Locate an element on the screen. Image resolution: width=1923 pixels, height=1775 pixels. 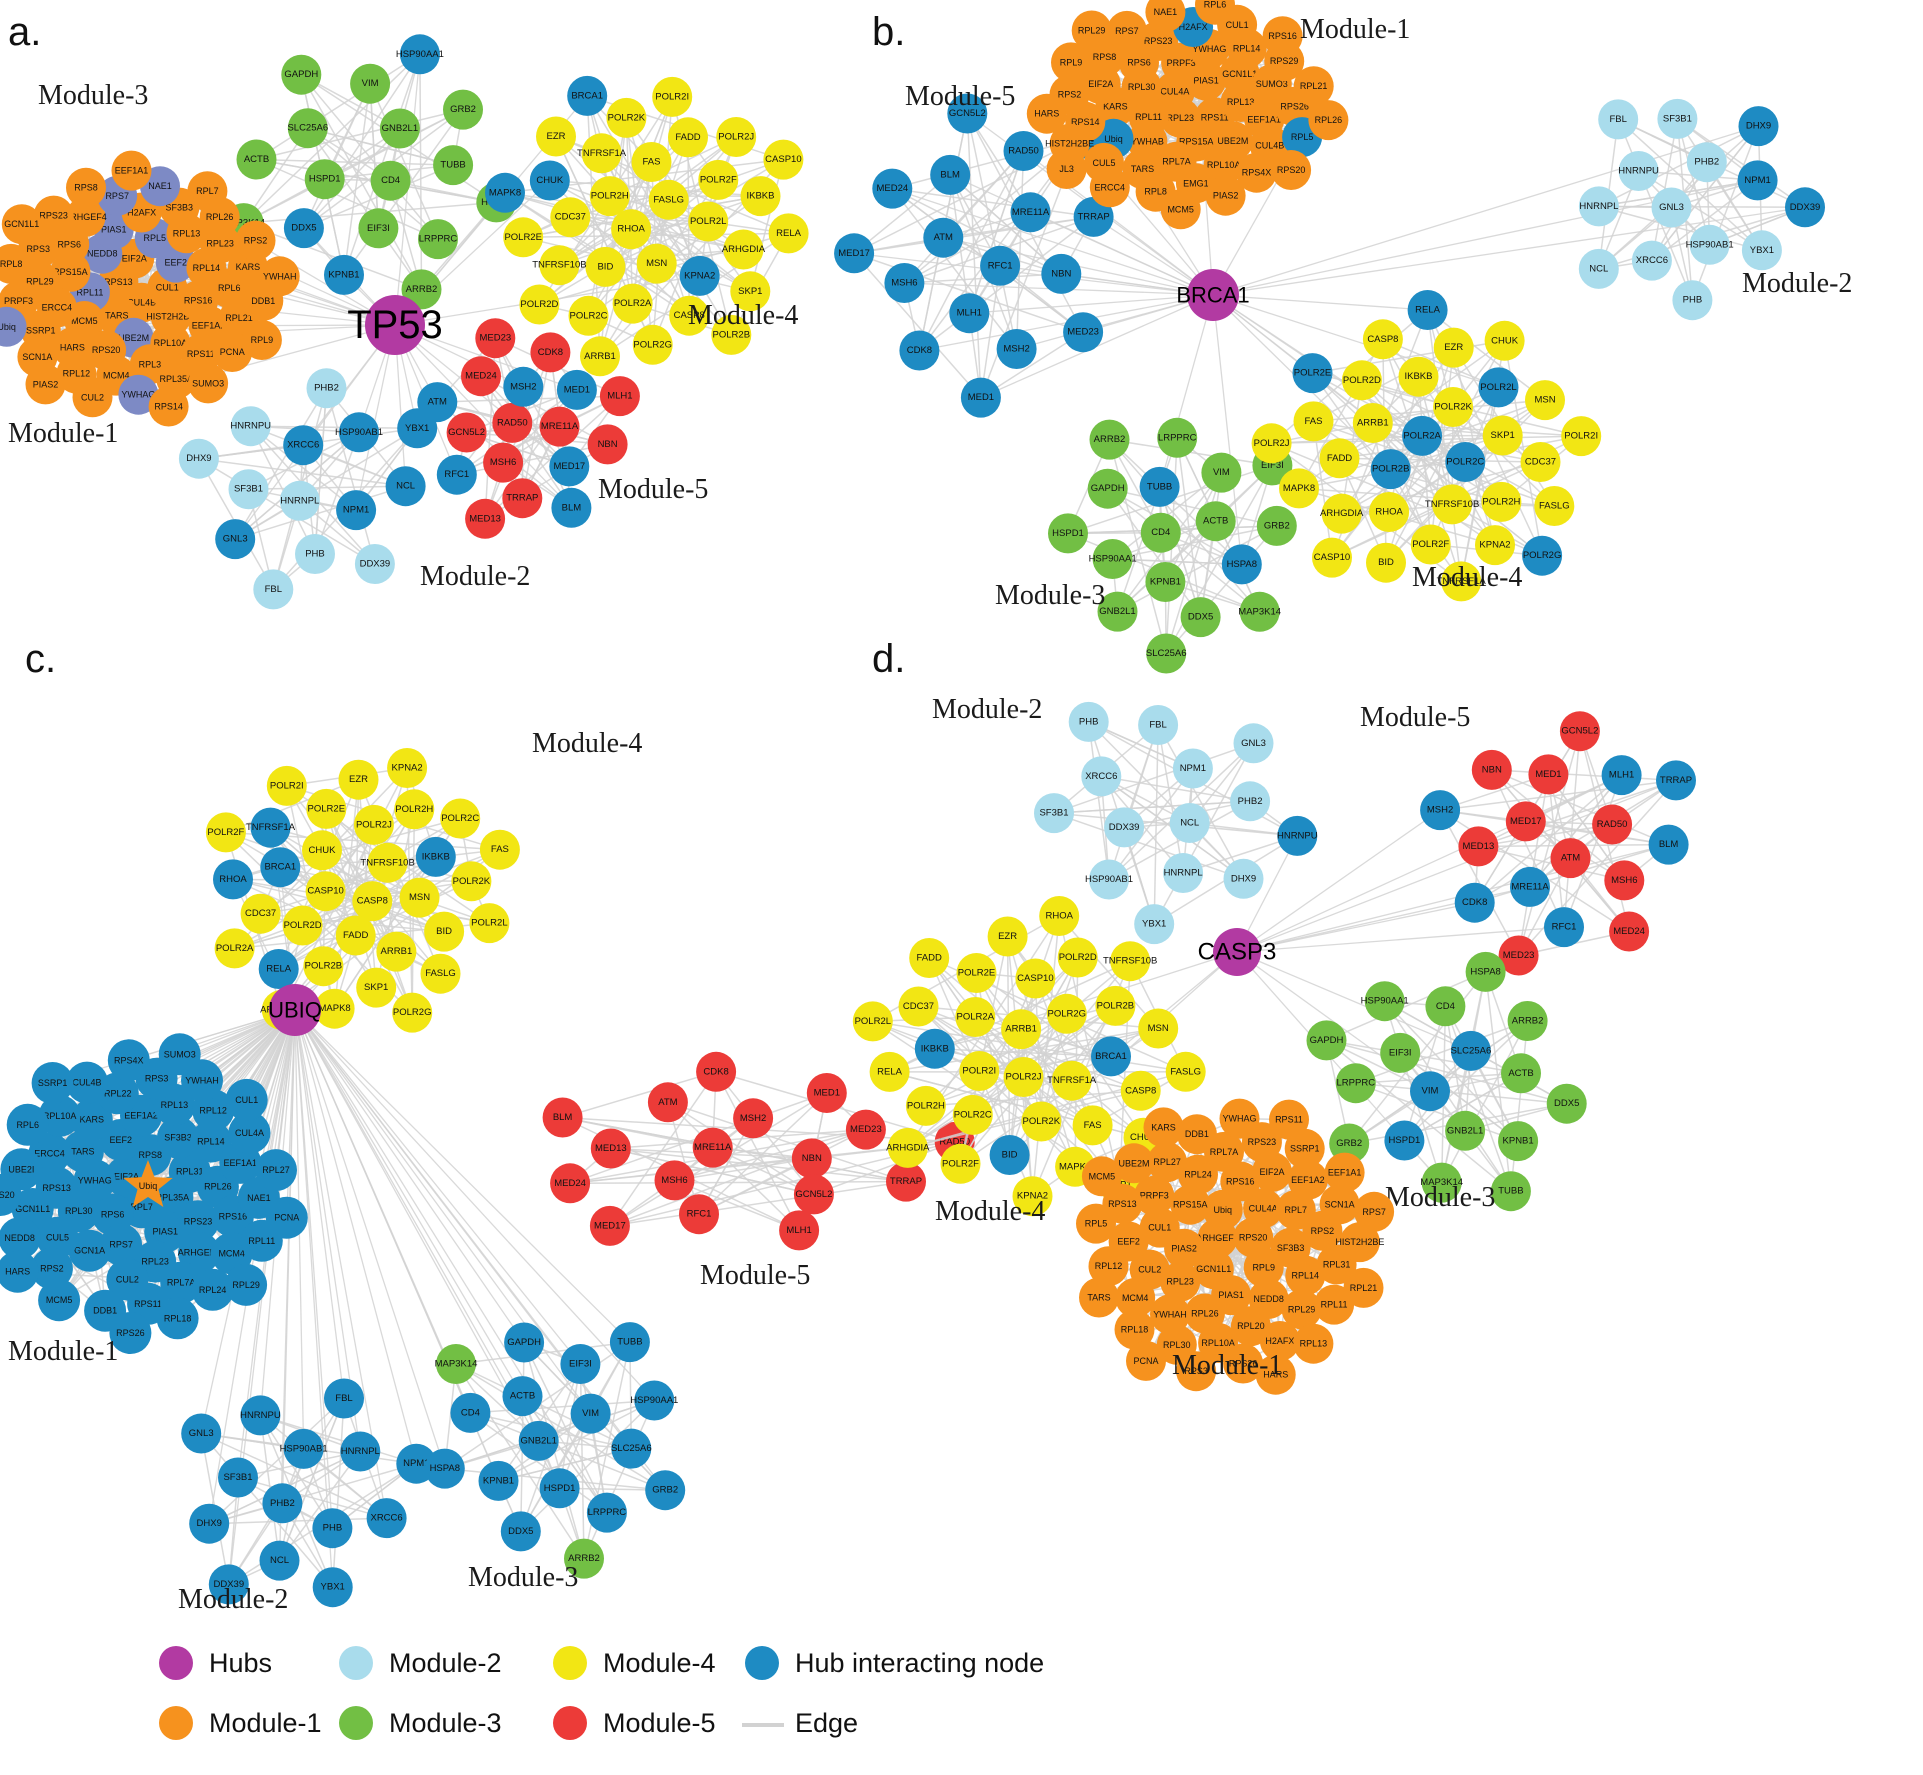
node-MED23: MED23 is located at coordinates (865, 1129).